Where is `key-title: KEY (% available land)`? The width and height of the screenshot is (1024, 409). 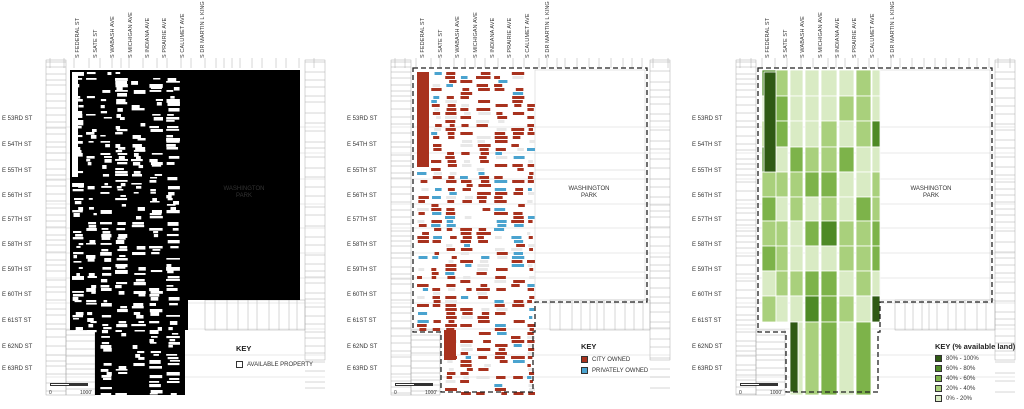 key-title: KEY (% available land) is located at coordinates (975, 346).